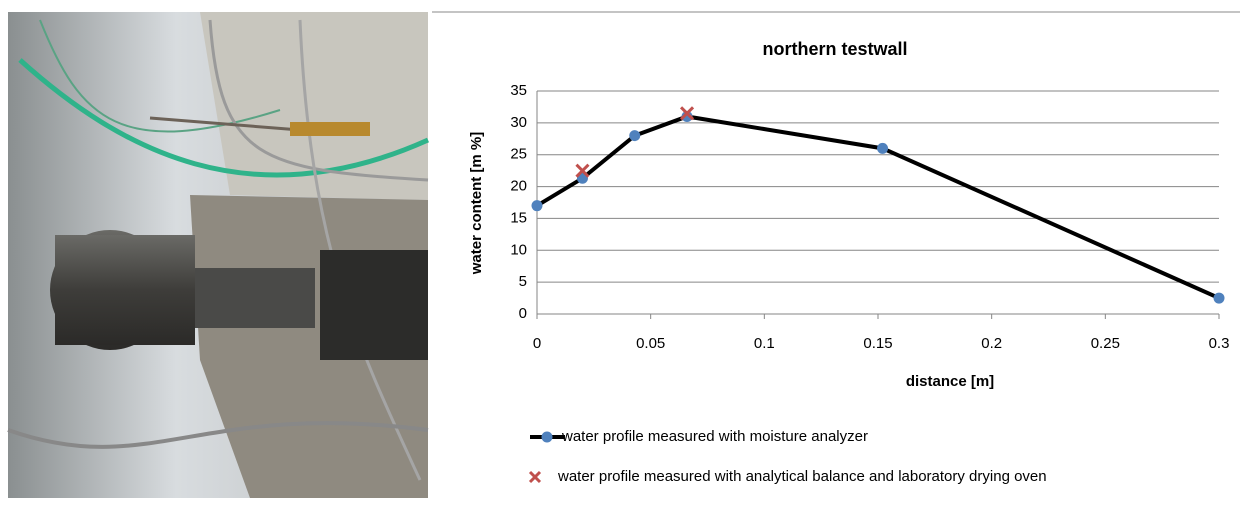  Describe the element at coordinates (523, 313) in the screenshot. I see `y-tick-label: 0` at that location.